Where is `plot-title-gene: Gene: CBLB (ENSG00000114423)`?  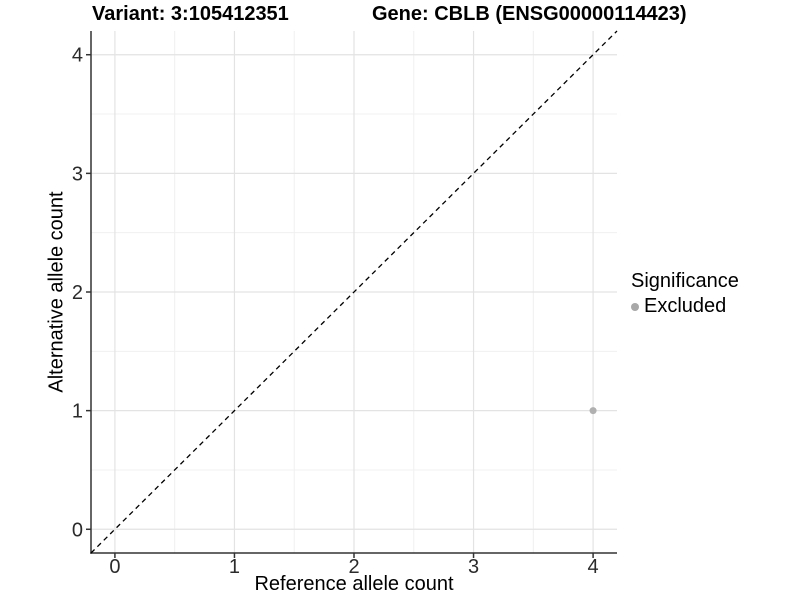 plot-title-gene: Gene: CBLB (ENSG00000114423) is located at coordinates (529, 14).